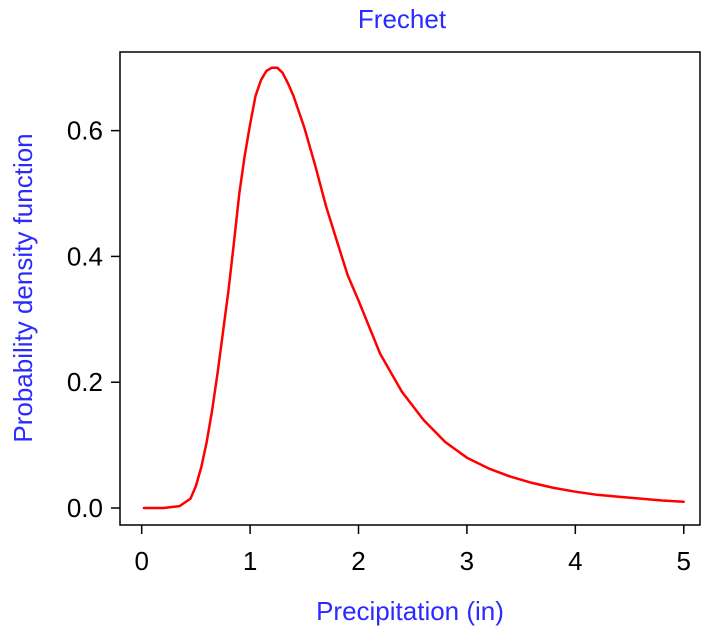 This screenshot has height=636, width=701. What do you see at coordinates (684, 561) in the screenshot?
I see `x-tick-label: 5` at bounding box center [684, 561].